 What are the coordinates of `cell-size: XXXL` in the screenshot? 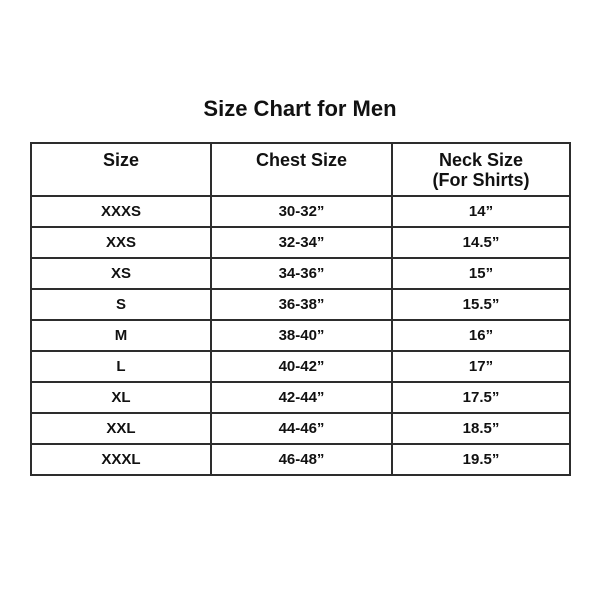 It's located at (121, 459).